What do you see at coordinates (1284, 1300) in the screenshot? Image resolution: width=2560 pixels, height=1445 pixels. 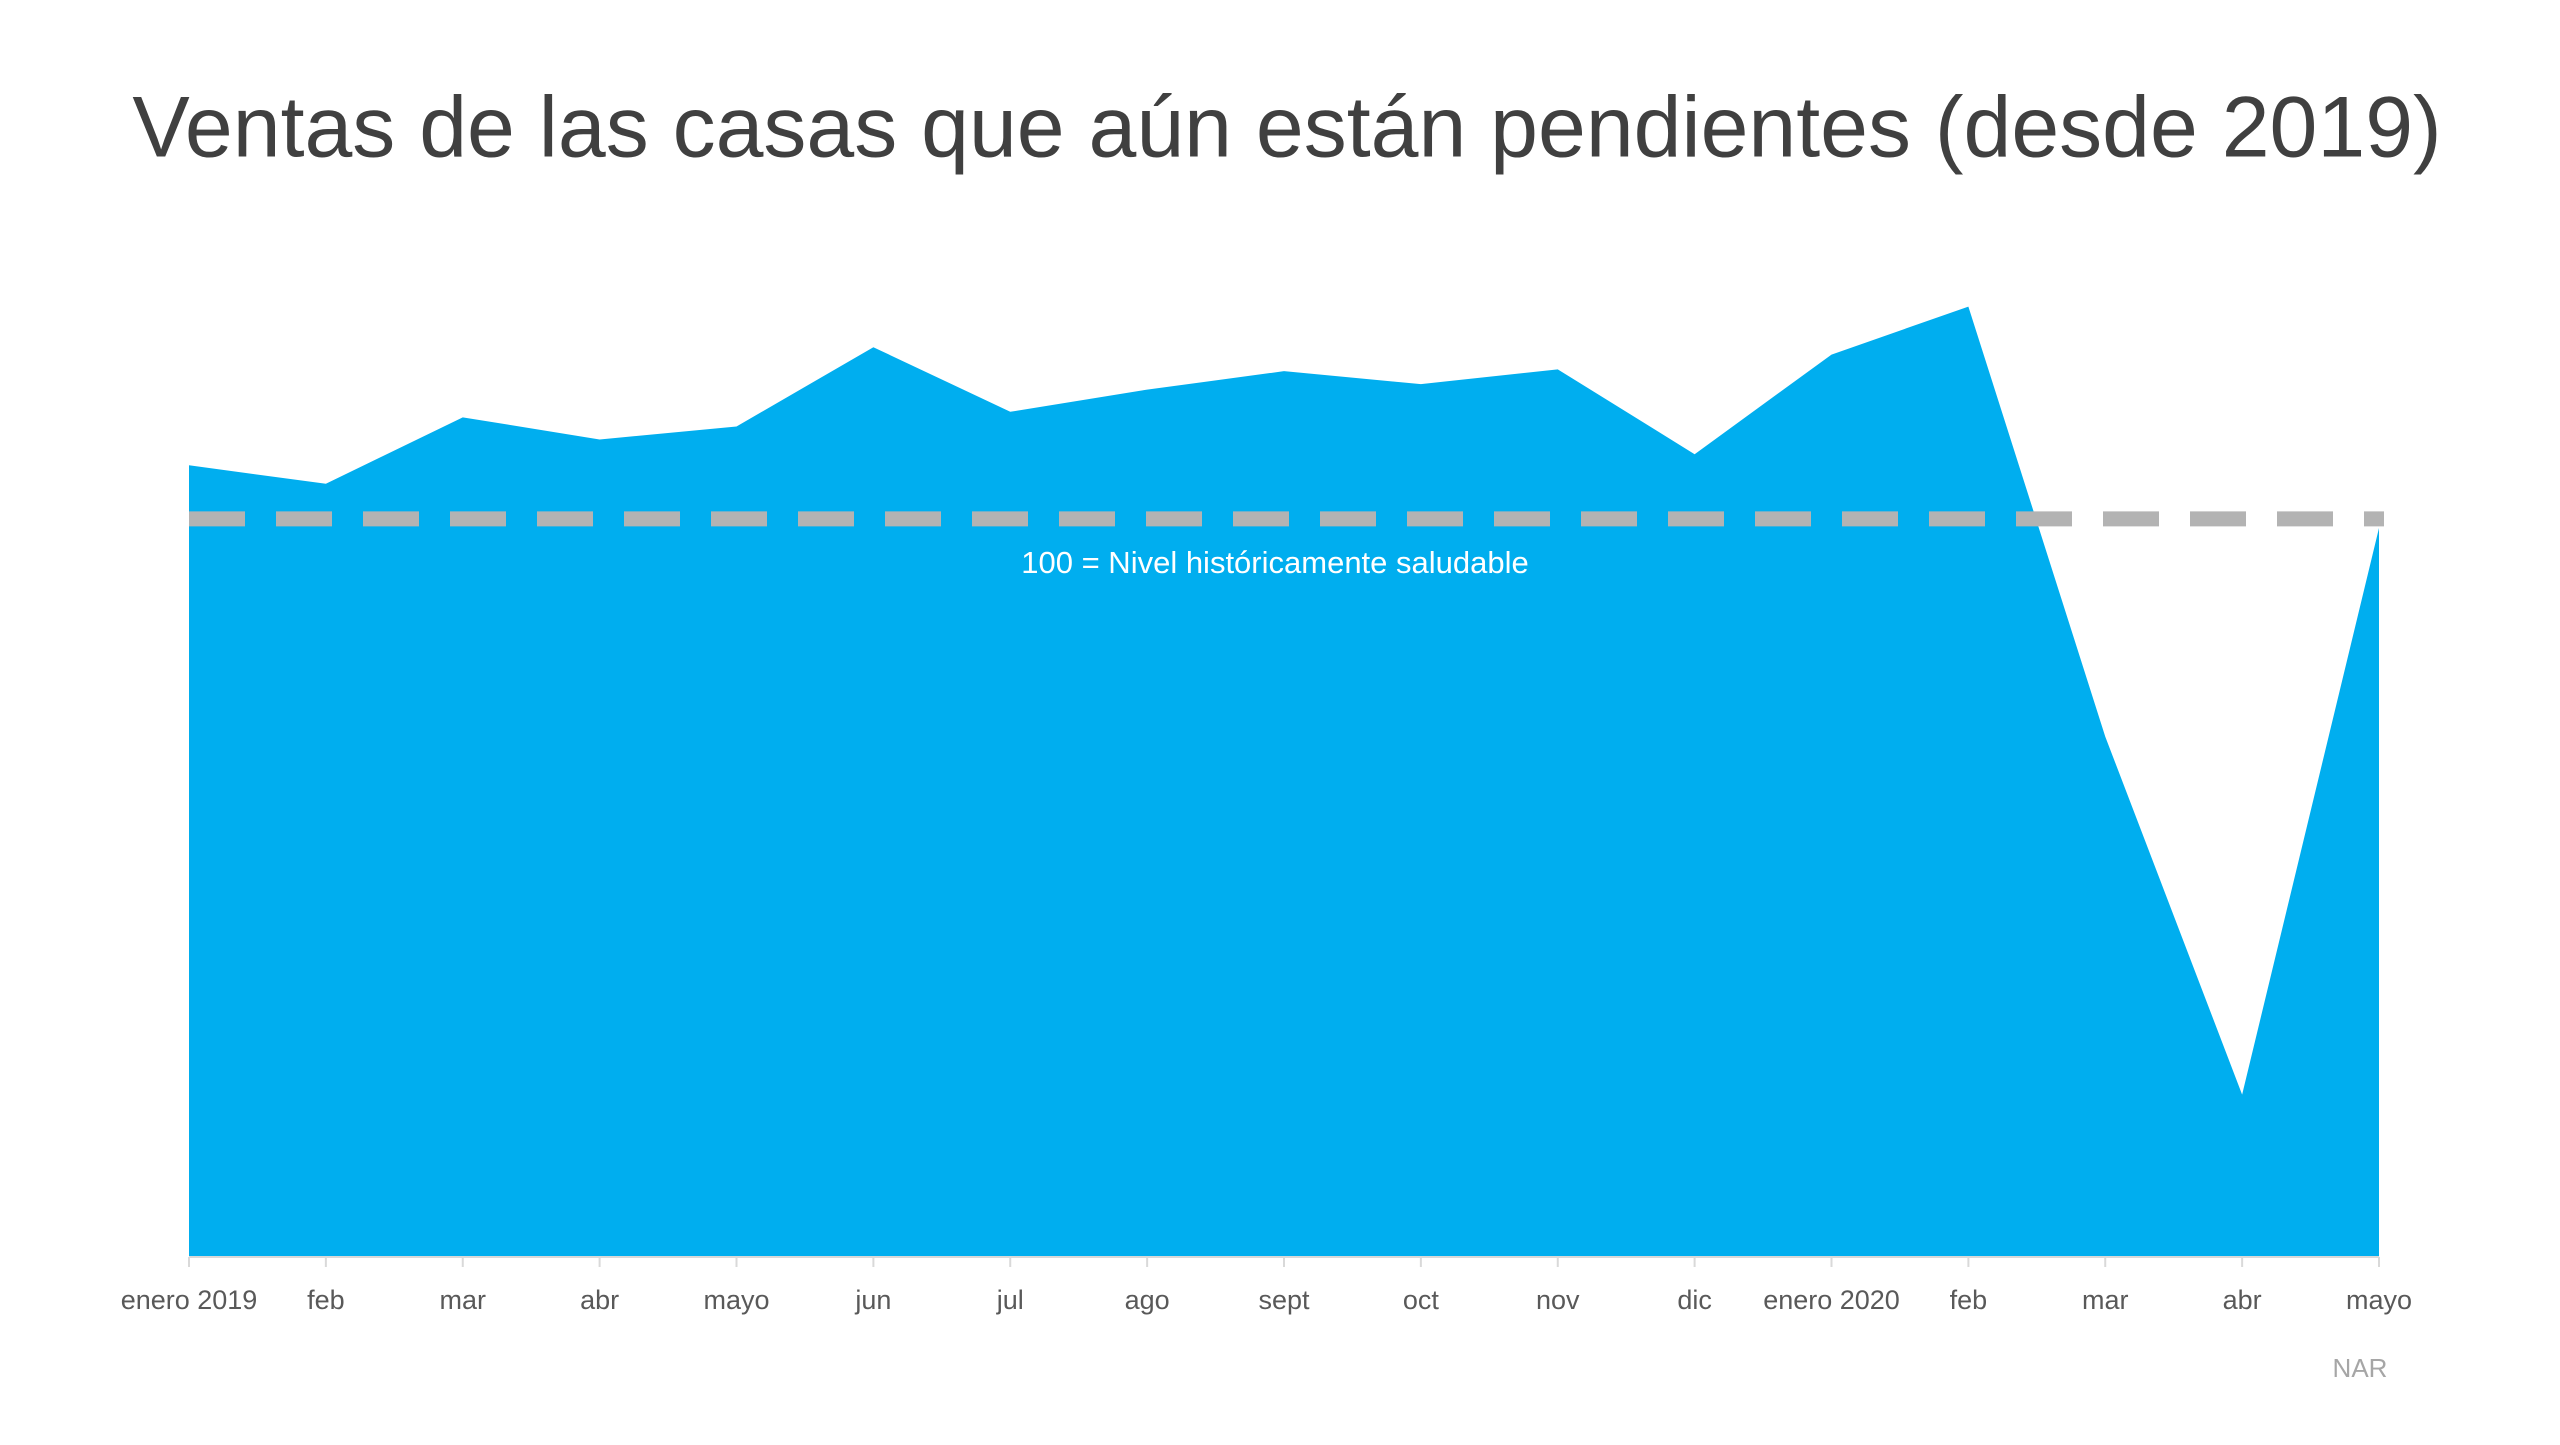 I see `x-tick-label: sept` at bounding box center [1284, 1300].